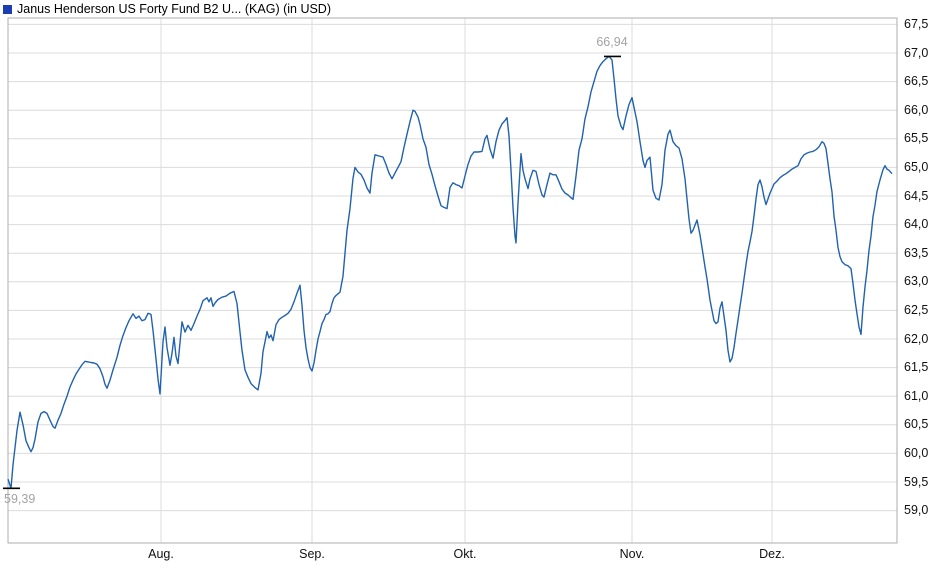 This screenshot has width=940, height=579. Describe the element at coordinates (20, 499) in the screenshot. I see `min-value-label: 59,39` at that location.